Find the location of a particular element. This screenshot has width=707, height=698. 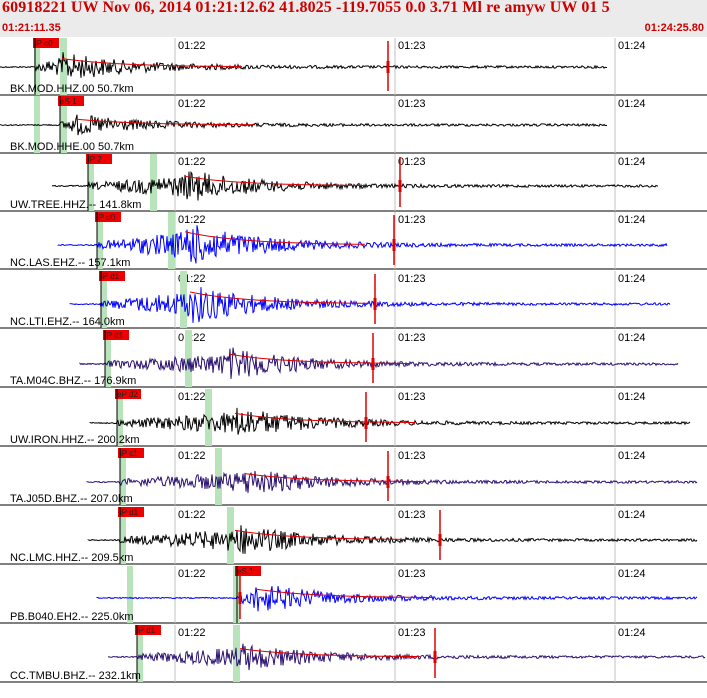

trace-row: 01:22 01:23 01:24 iP c0 BK.MOD.HHZ.00 50.7km is located at coordinates (353, 67).